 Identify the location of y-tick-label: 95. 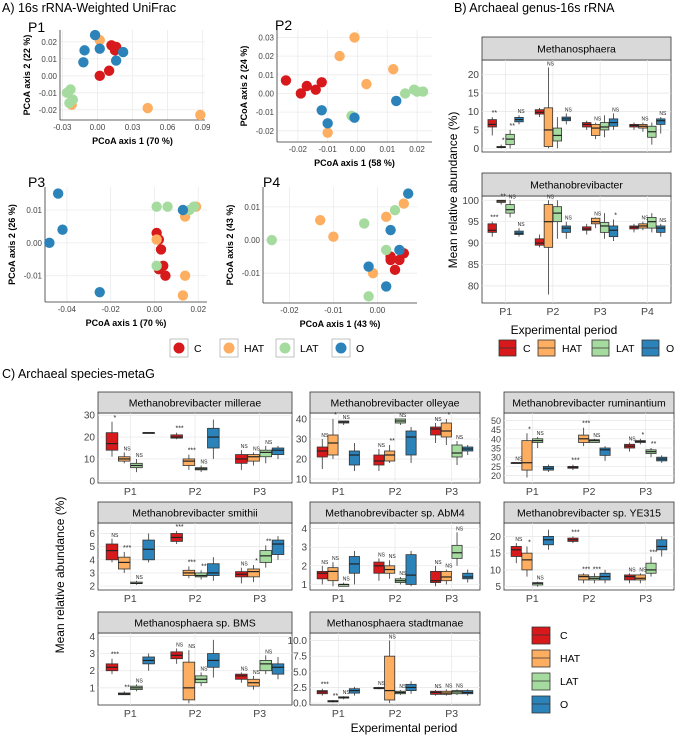
(474, 222).